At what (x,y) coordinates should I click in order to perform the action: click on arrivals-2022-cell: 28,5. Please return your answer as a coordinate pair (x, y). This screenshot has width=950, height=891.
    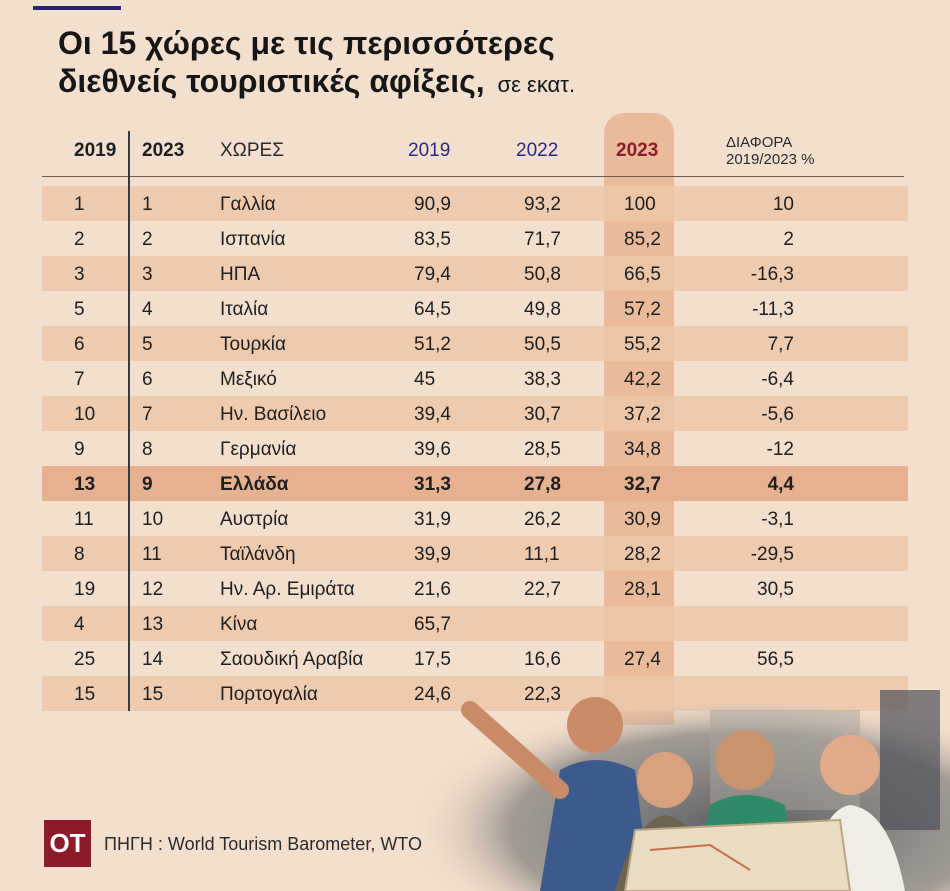
    Looking at the image, I should click on (542, 449).